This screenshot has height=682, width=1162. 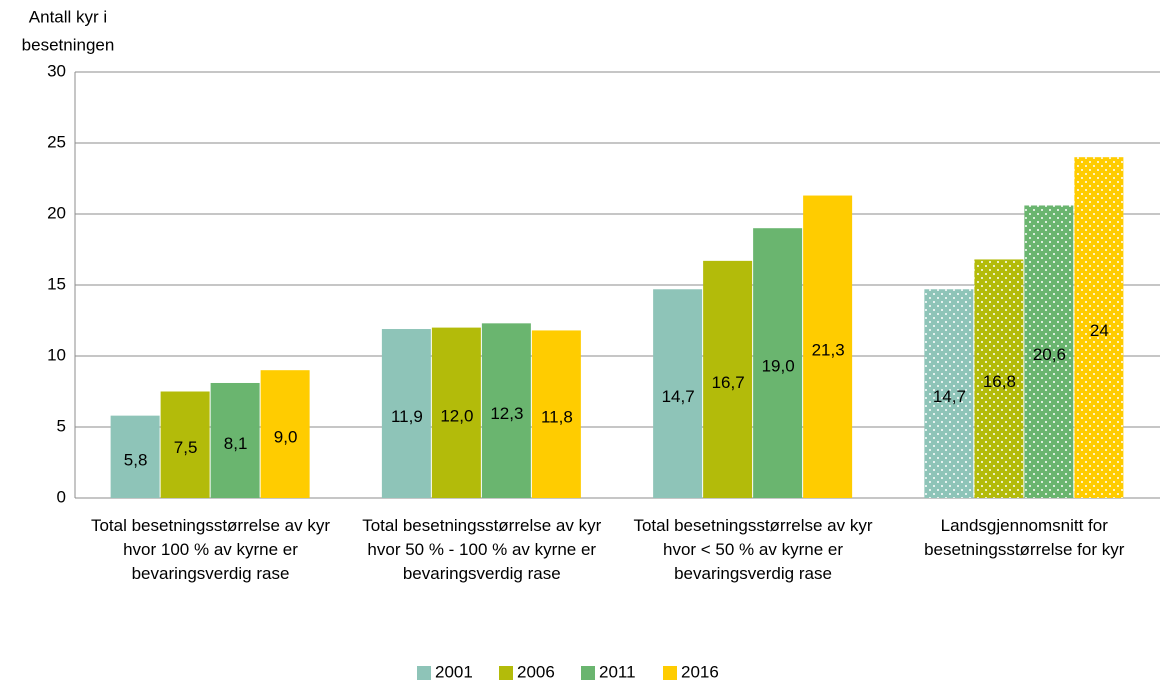 I want to click on value-label: 11,9, so click(x=407, y=416).